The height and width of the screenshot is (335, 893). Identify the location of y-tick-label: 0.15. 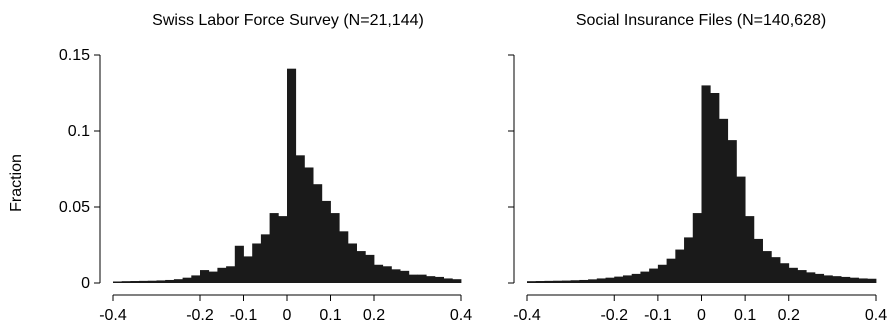
(74, 55).